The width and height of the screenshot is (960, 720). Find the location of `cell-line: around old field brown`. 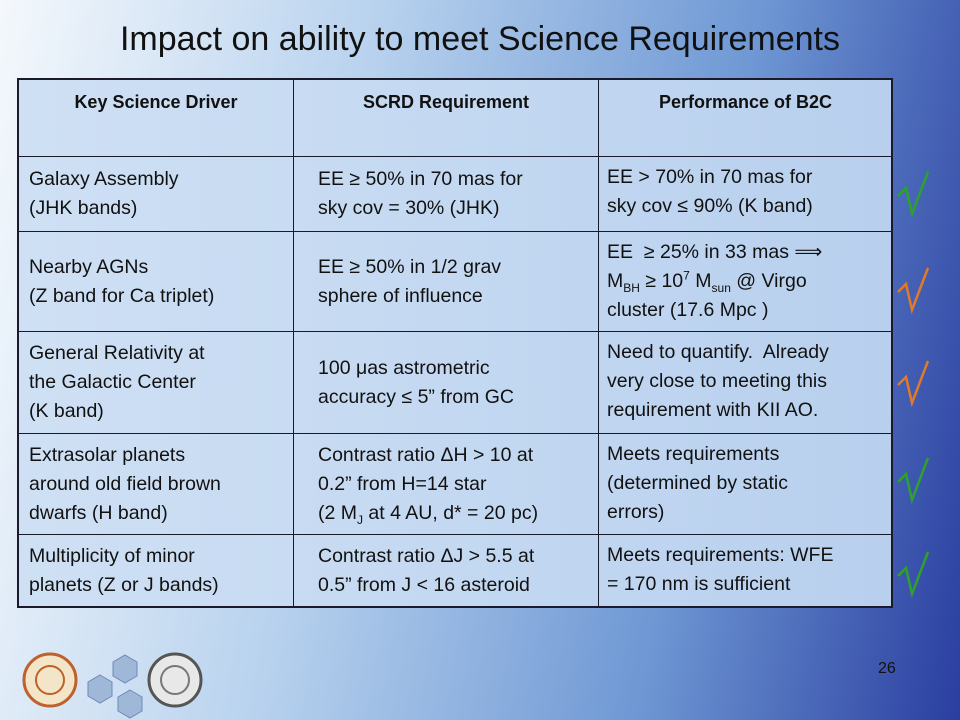

cell-line: around old field brown is located at coordinates (161, 484).